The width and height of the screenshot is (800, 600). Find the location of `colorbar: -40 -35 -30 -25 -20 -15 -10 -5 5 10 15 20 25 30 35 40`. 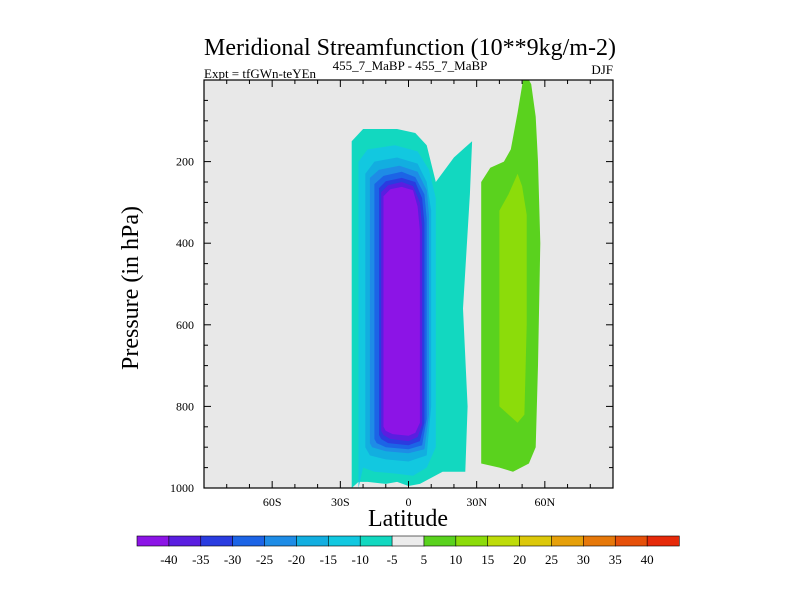

colorbar: -40 -35 -30 -25 -20 -15 -10 -5 5 10 15 20 25 30 35 40 is located at coordinates (408, 551).